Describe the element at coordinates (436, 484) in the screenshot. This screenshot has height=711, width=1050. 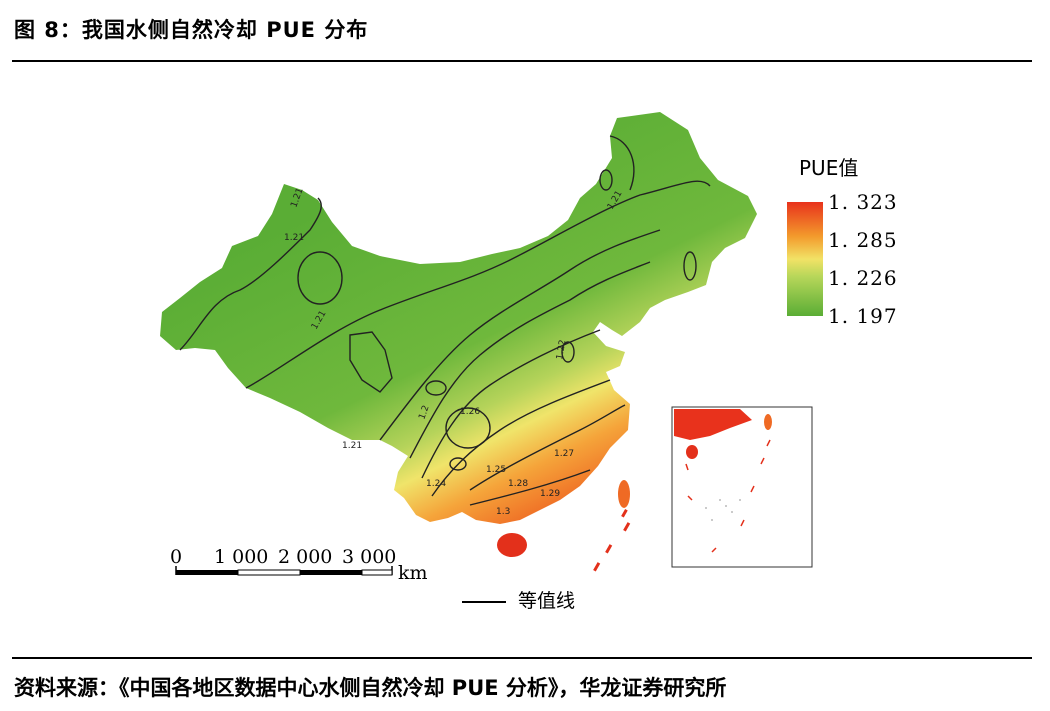
I see `contour-label: 1.24` at that location.